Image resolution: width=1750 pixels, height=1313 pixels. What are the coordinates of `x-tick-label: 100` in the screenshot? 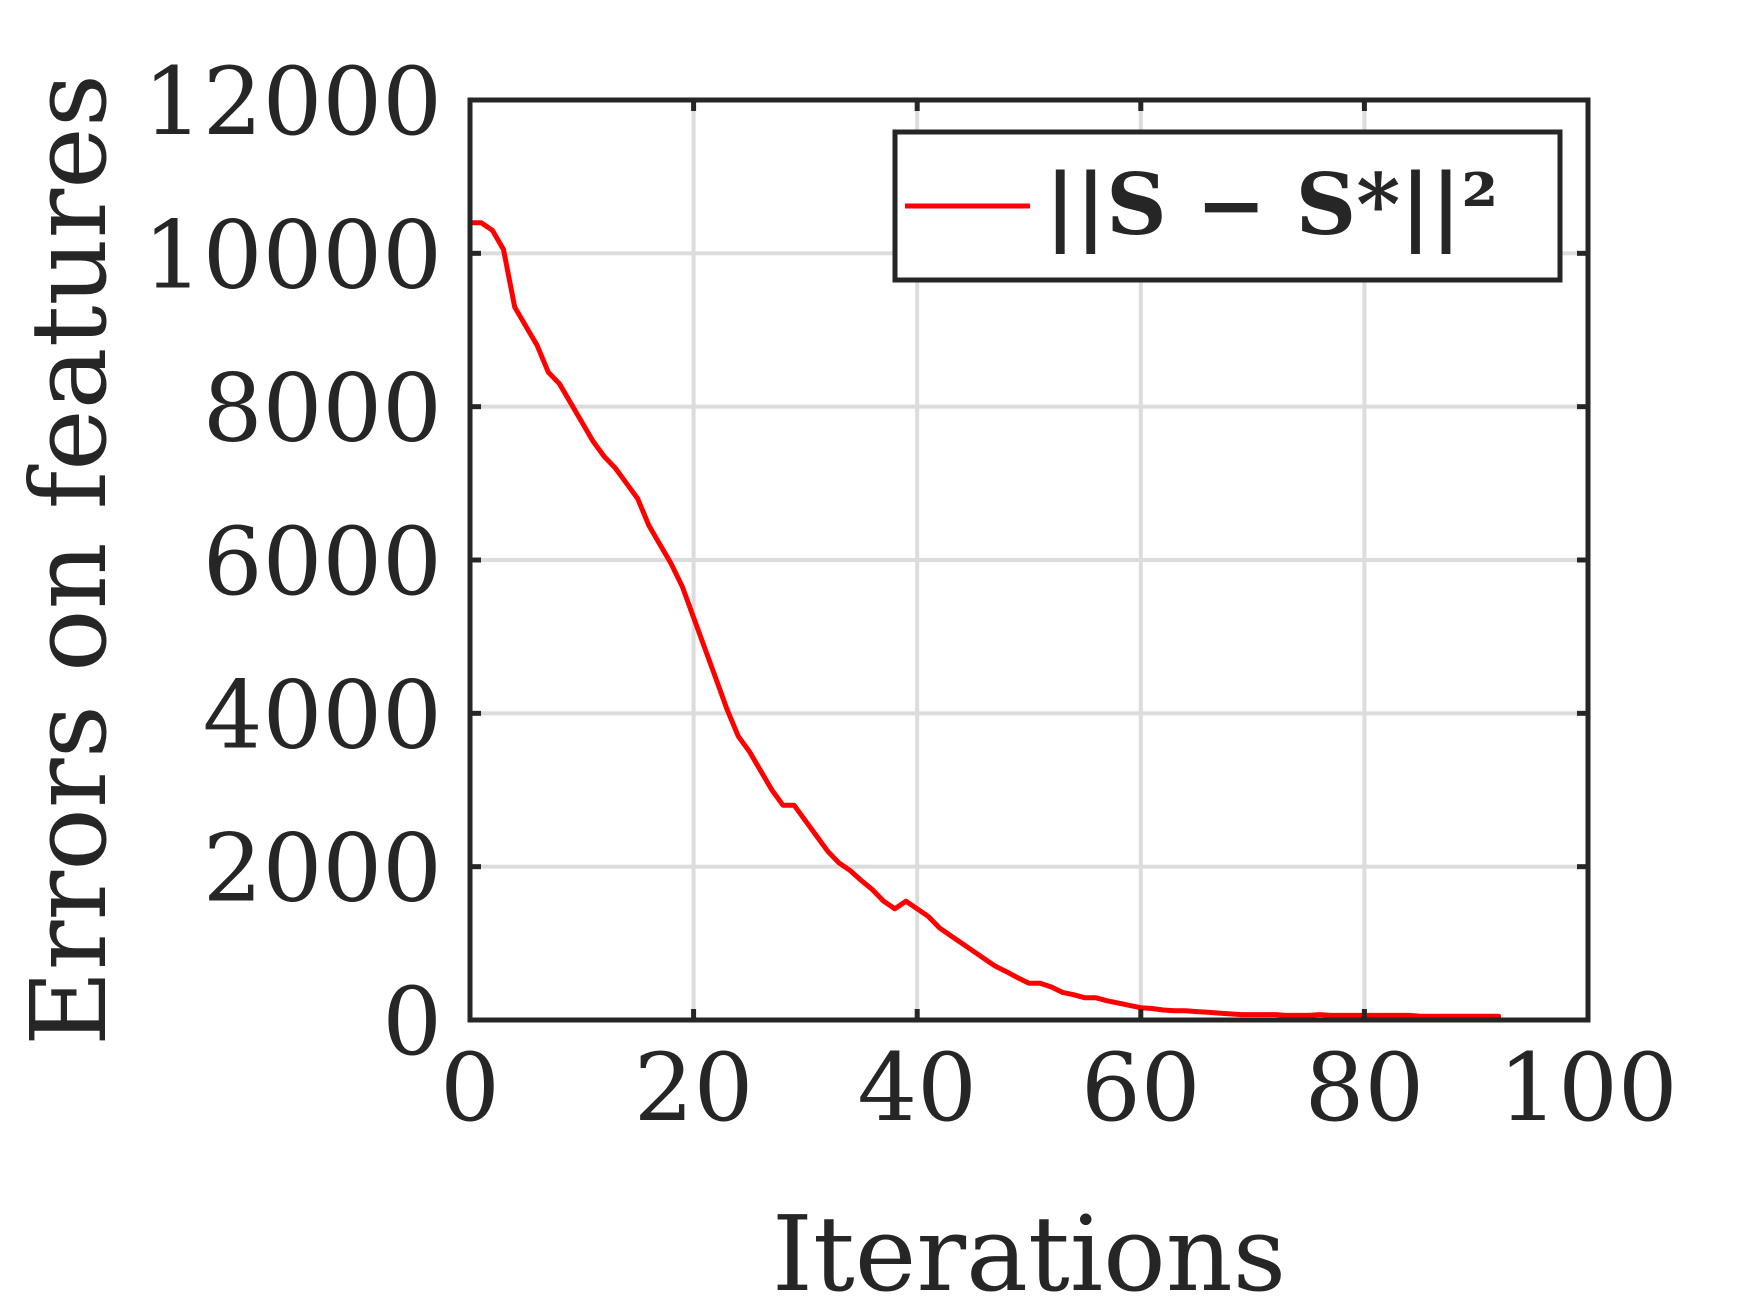 It's located at (1587, 1088).